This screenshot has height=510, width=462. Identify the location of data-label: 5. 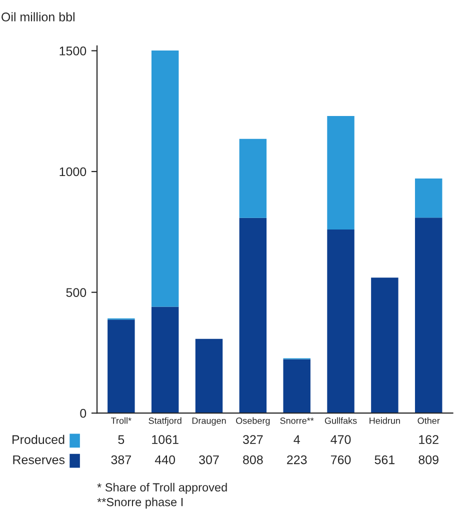
(121, 439).